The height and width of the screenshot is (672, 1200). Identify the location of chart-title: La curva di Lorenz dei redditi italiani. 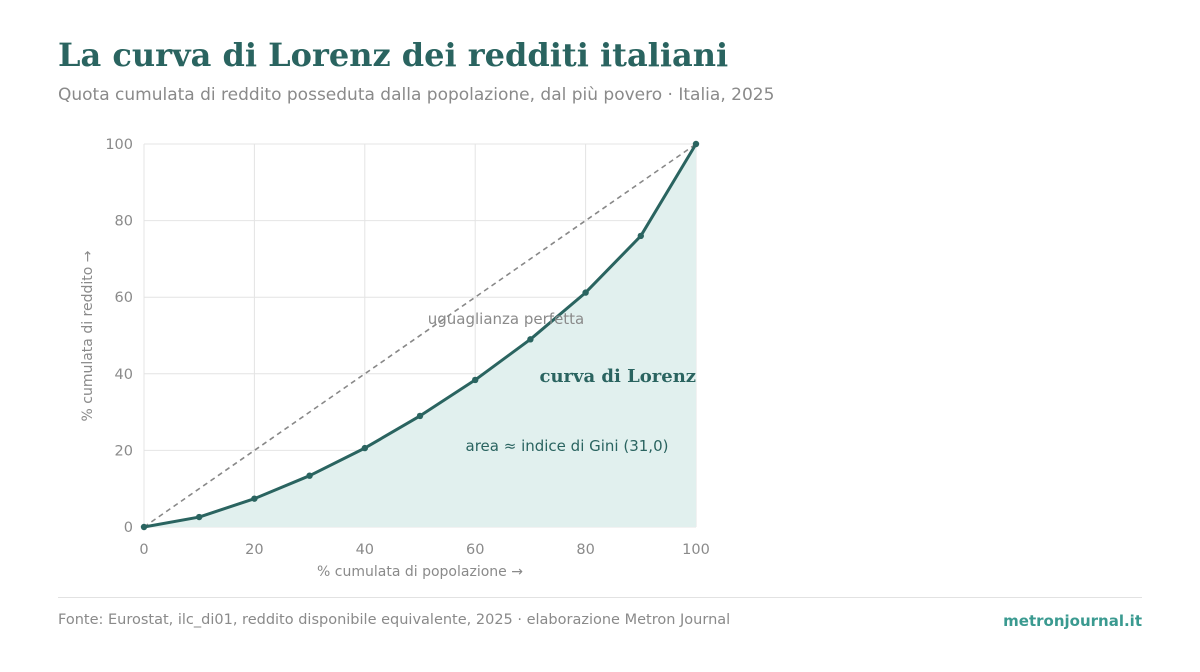
(393, 55).